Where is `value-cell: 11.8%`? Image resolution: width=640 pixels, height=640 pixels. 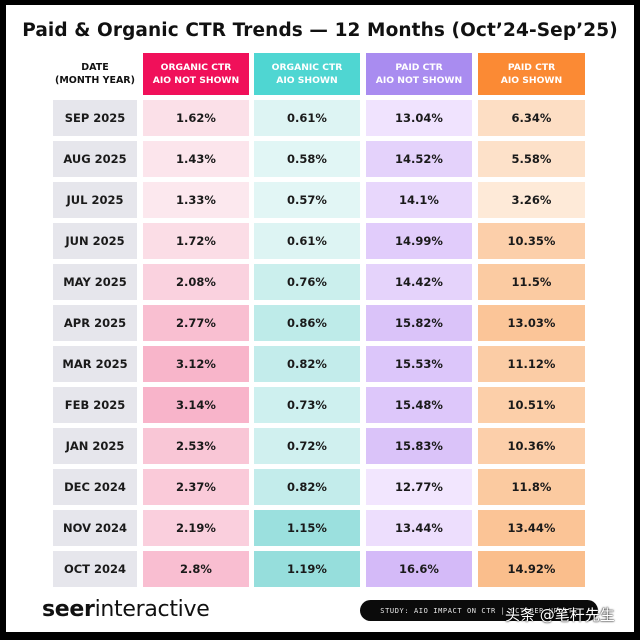
value-cell: 11.8% is located at coordinates (531, 487).